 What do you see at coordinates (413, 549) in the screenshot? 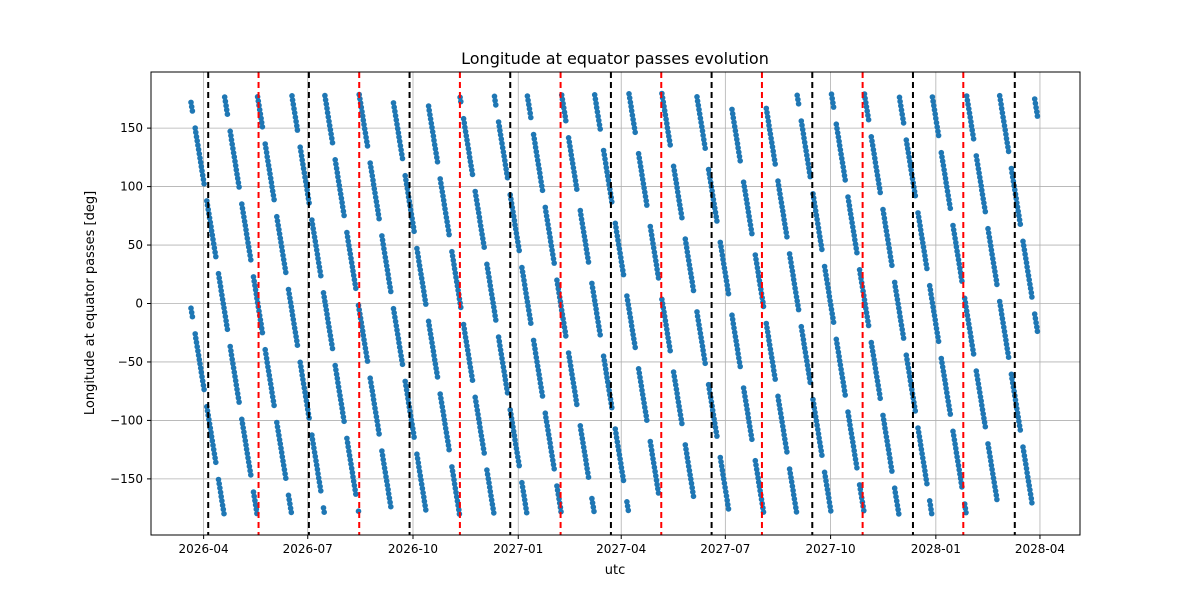
I see `x-tick-label: 2026-10` at bounding box center [413, 549].